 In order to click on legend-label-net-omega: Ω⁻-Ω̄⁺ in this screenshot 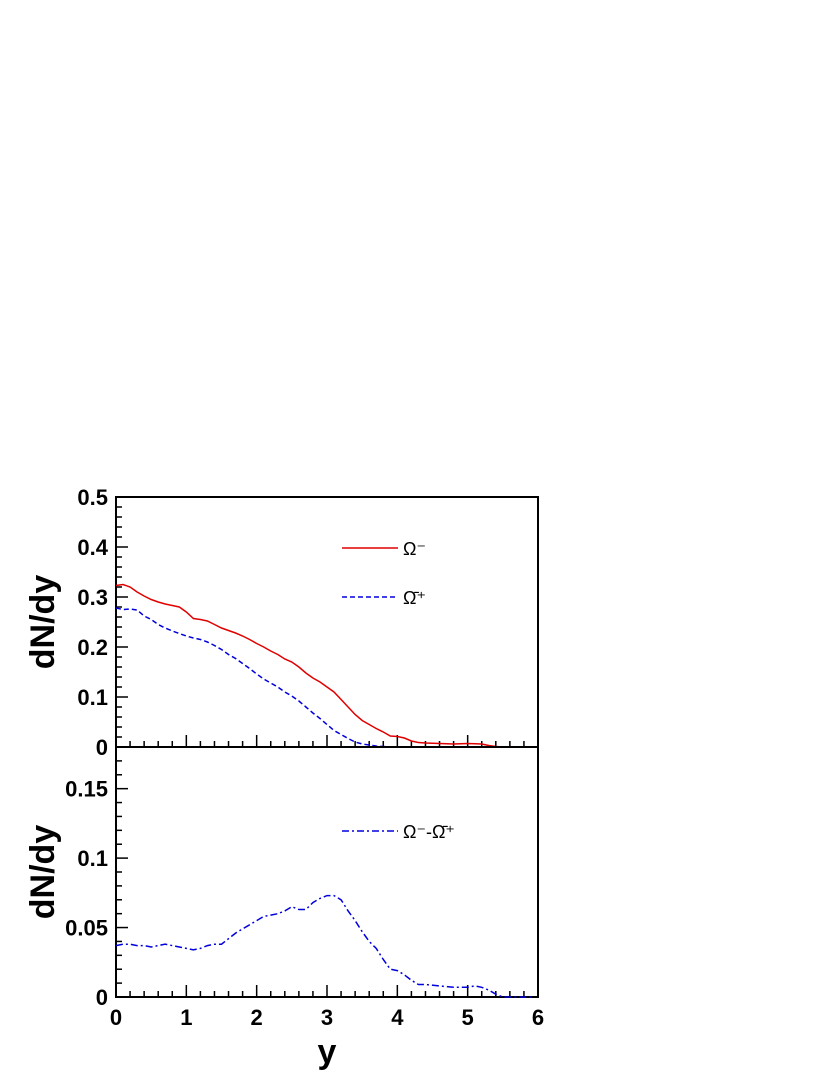, I will do `click(429, 832)`.